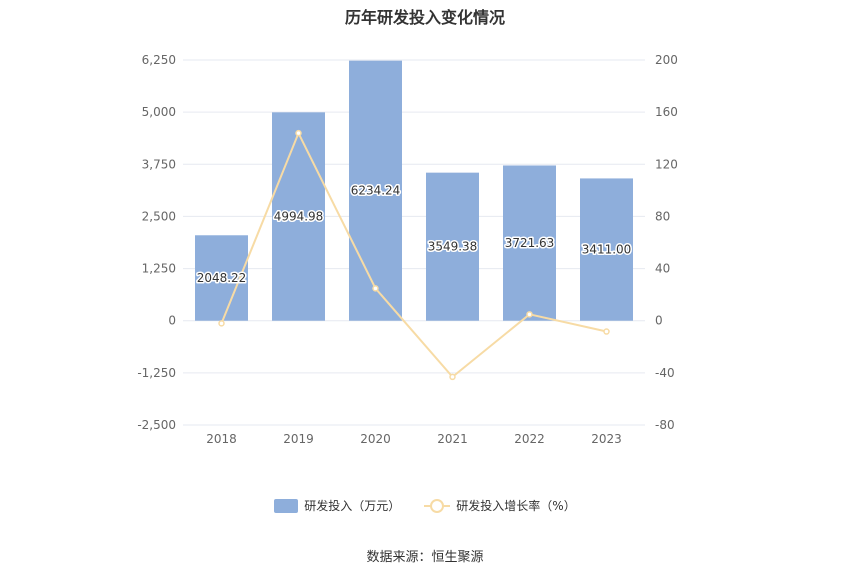  What do you see at coordinates (662, 269) in the screenshot?
I see `y-right-tick-label: 40` at bounding box center [662, 269].